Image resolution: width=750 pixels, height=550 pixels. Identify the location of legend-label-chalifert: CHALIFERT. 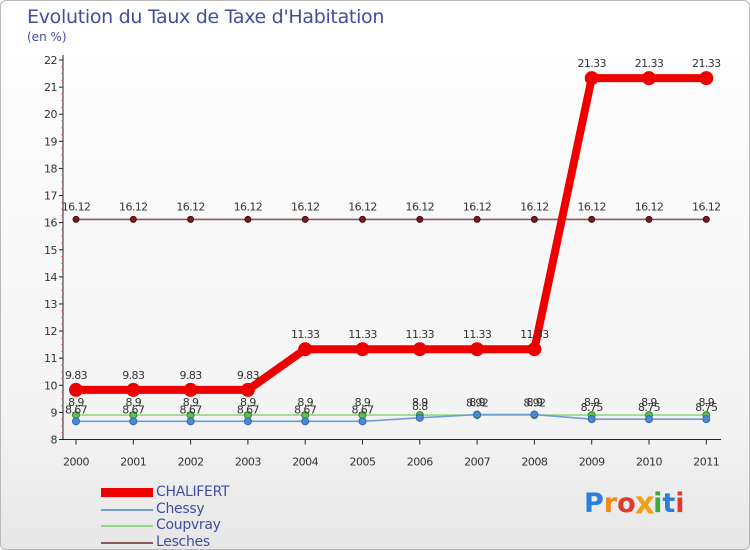
(193, 492).